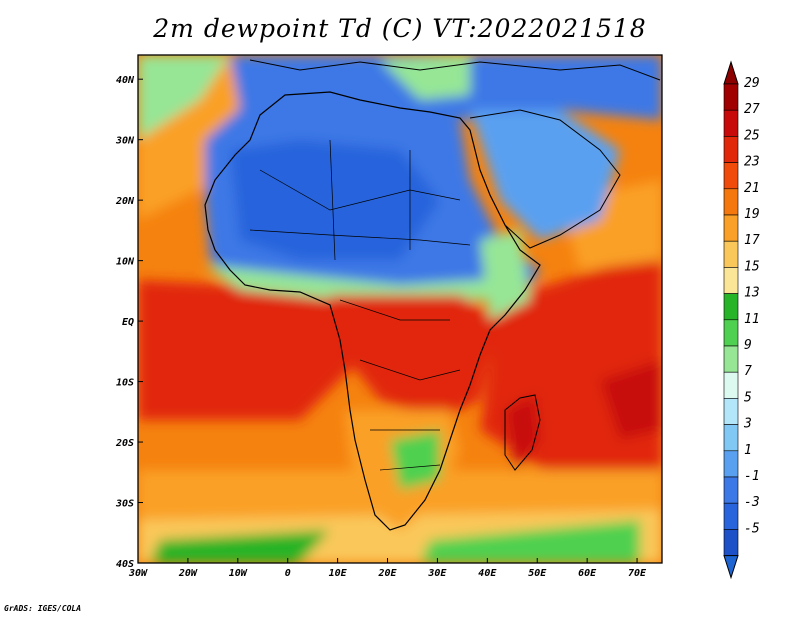 This screenshot has width=800, height=618. I want to click on lon-label: 60E, so click(587, 573).